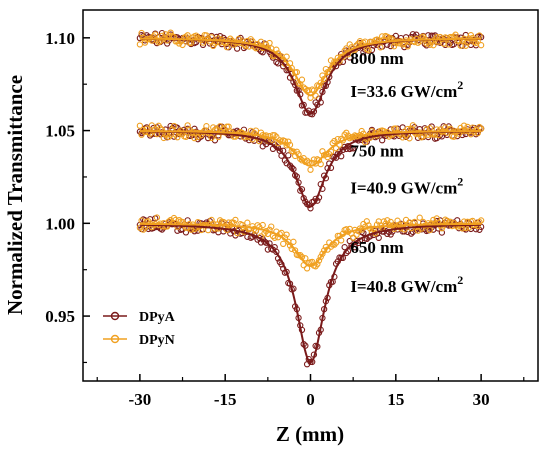 Image resolution: width=550 pixels, height=451 pixels. What do you see at coordinates (406, 89) in the screenshot?
I see `intensity-label: I=33.6 GW/cm2` at bounding box center [406, 89].